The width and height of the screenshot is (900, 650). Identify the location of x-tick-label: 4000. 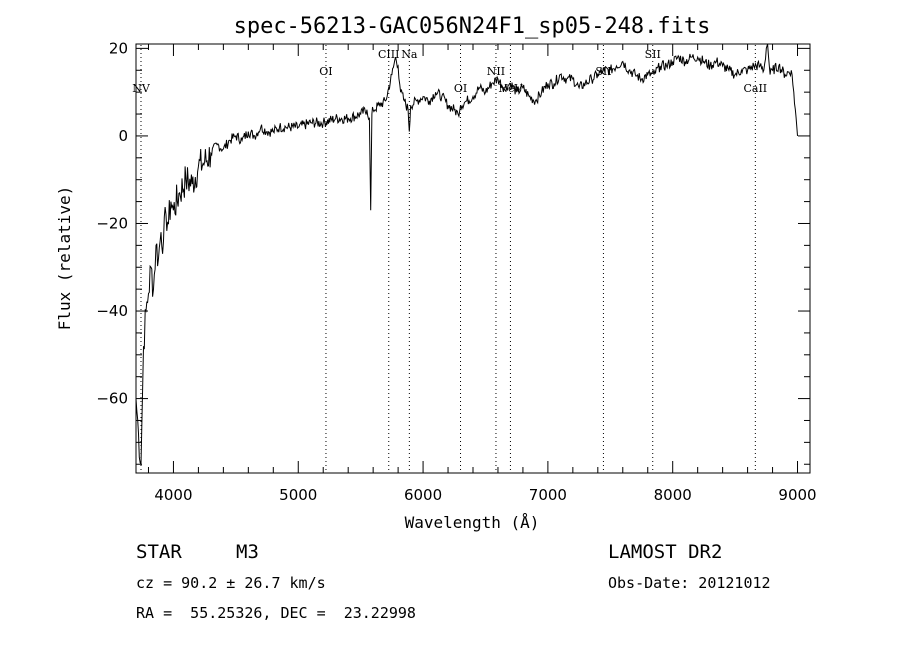
(173, 495).